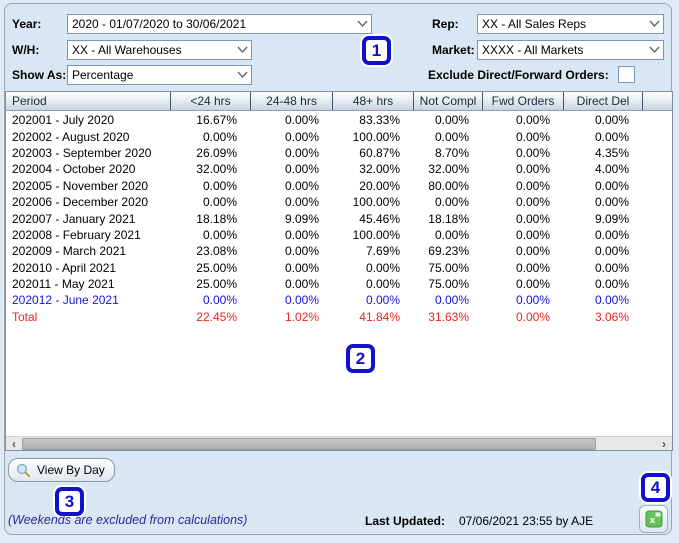  Describe the element at coordinates (64, 267) in the screenshot. I see `period-cell: 202010 - April 2021` at that location.